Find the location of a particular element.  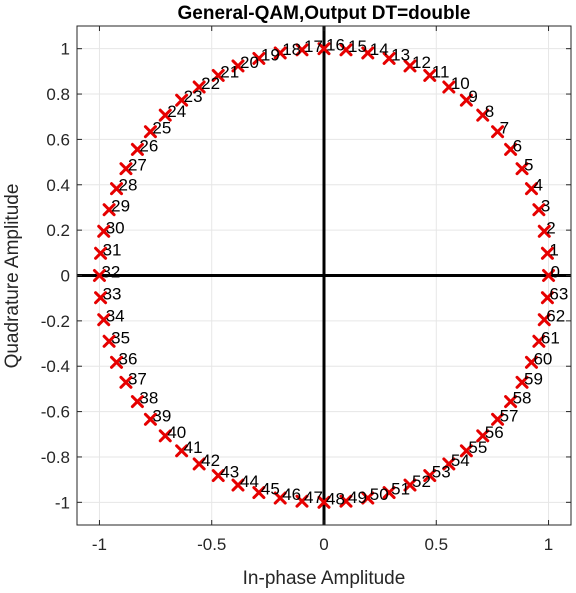

y-tick-label: 0.4 is located at coordinates (58, 185).